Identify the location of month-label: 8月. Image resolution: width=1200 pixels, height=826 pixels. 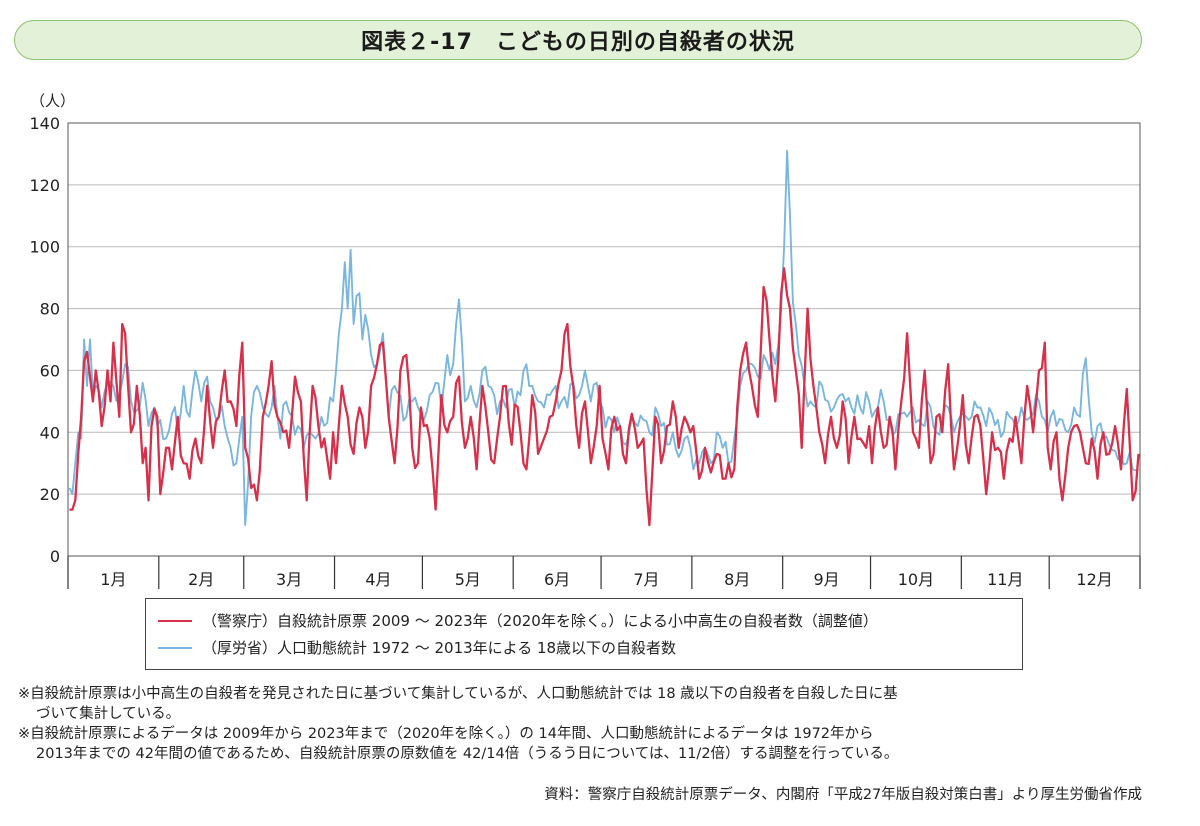
(737, 579).